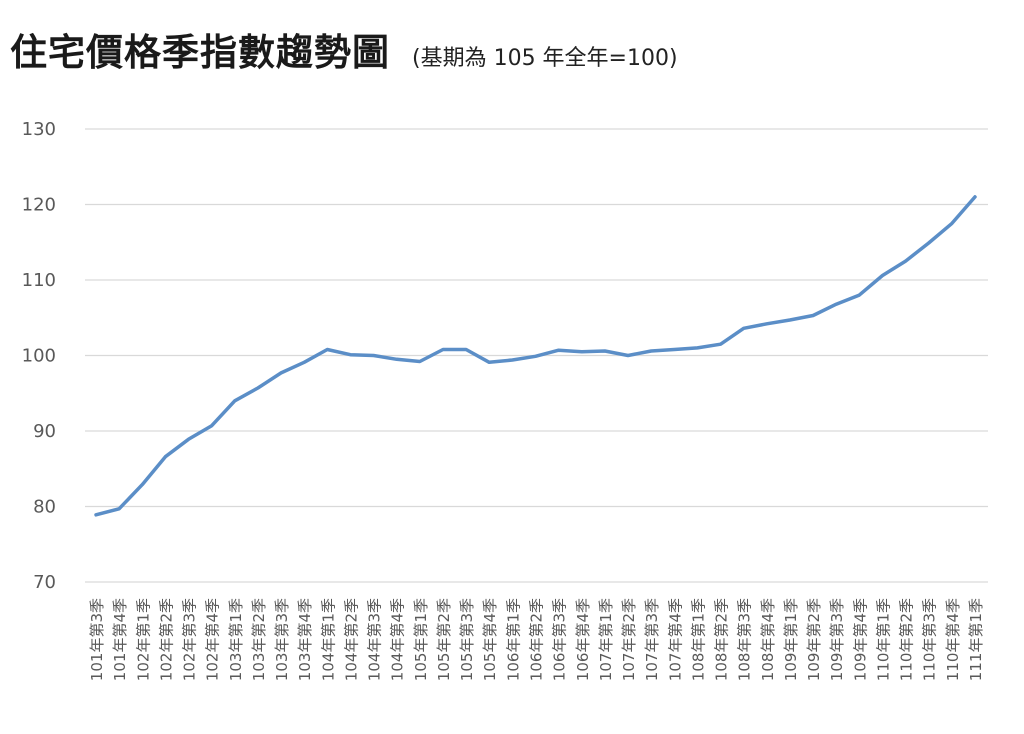 This screenshot has height=734, width=1024. Describe the element at coordinates (768, 639) in the screenshot. I see `x-tick-label: 108年第4季` at that location.